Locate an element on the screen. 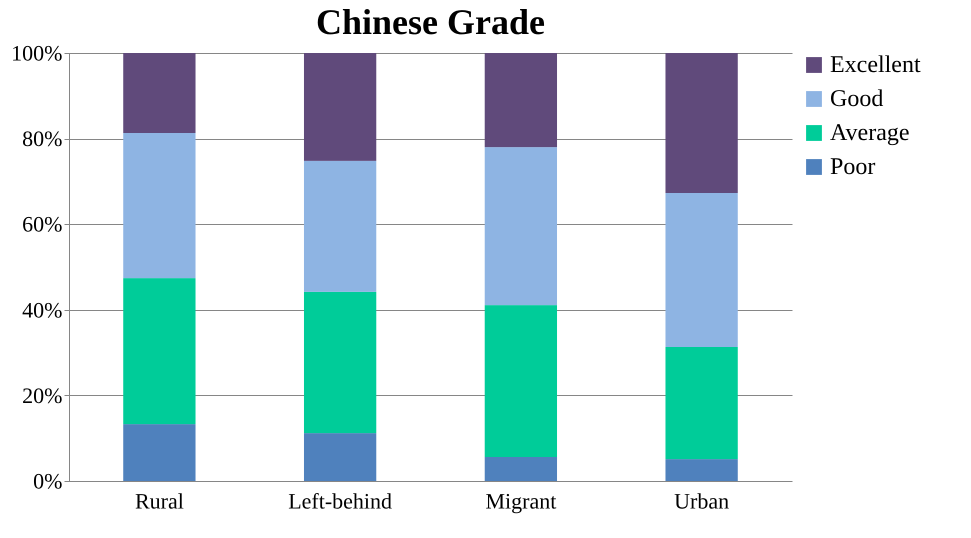 The height and width of the screenshot is (538, 971). chart-title: Chinese Grade is located at coordinates (431, 22).